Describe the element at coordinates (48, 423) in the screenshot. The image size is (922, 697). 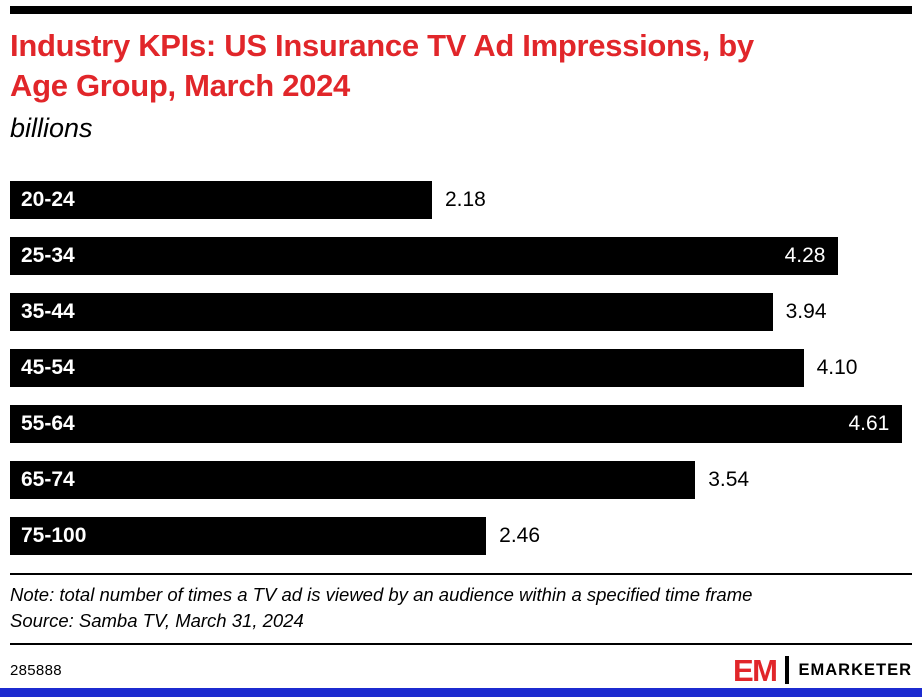
I see `bar-category-label: 55-64` at that location.